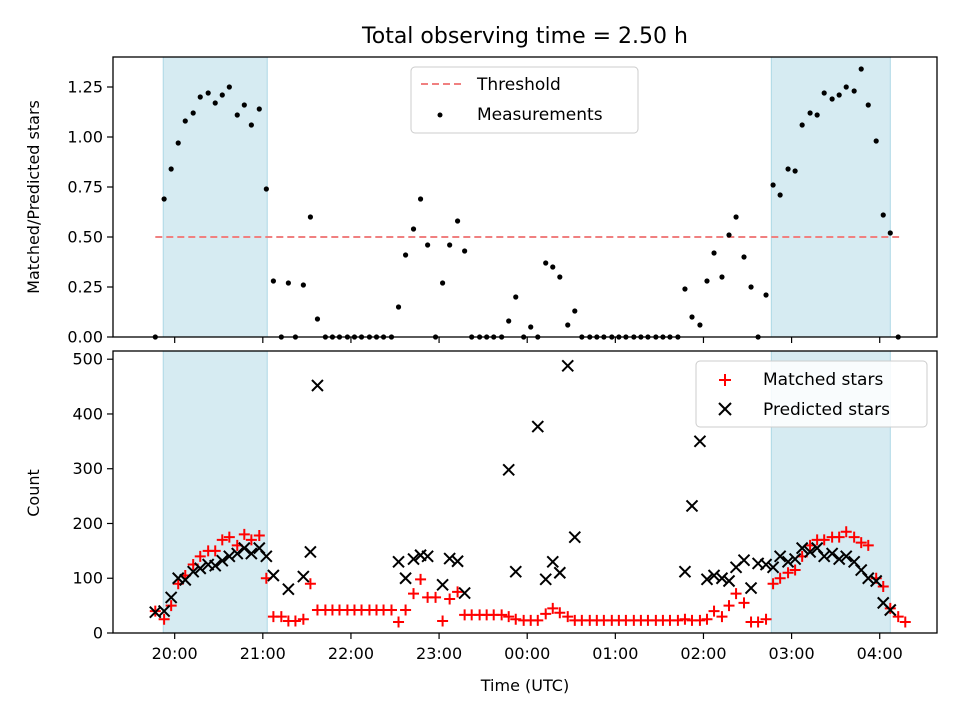 Image resolution: width=960 pixels, height=720 pixels. Describe the element at coordinates (87, 359) in the screenshot. I see `y-tick-label: 500` at that location.